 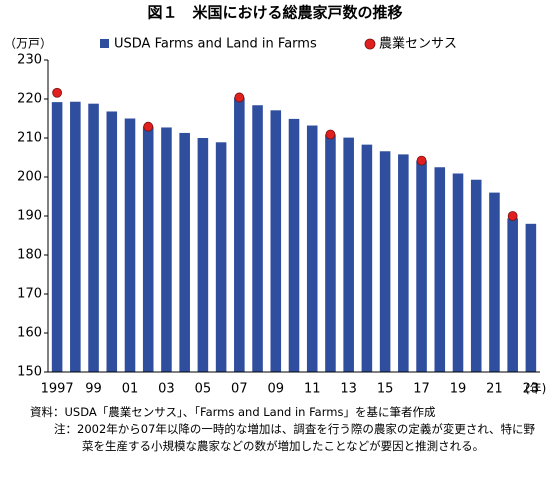 I want to click on x-tick-label: 15, so click(x=385, y=389).